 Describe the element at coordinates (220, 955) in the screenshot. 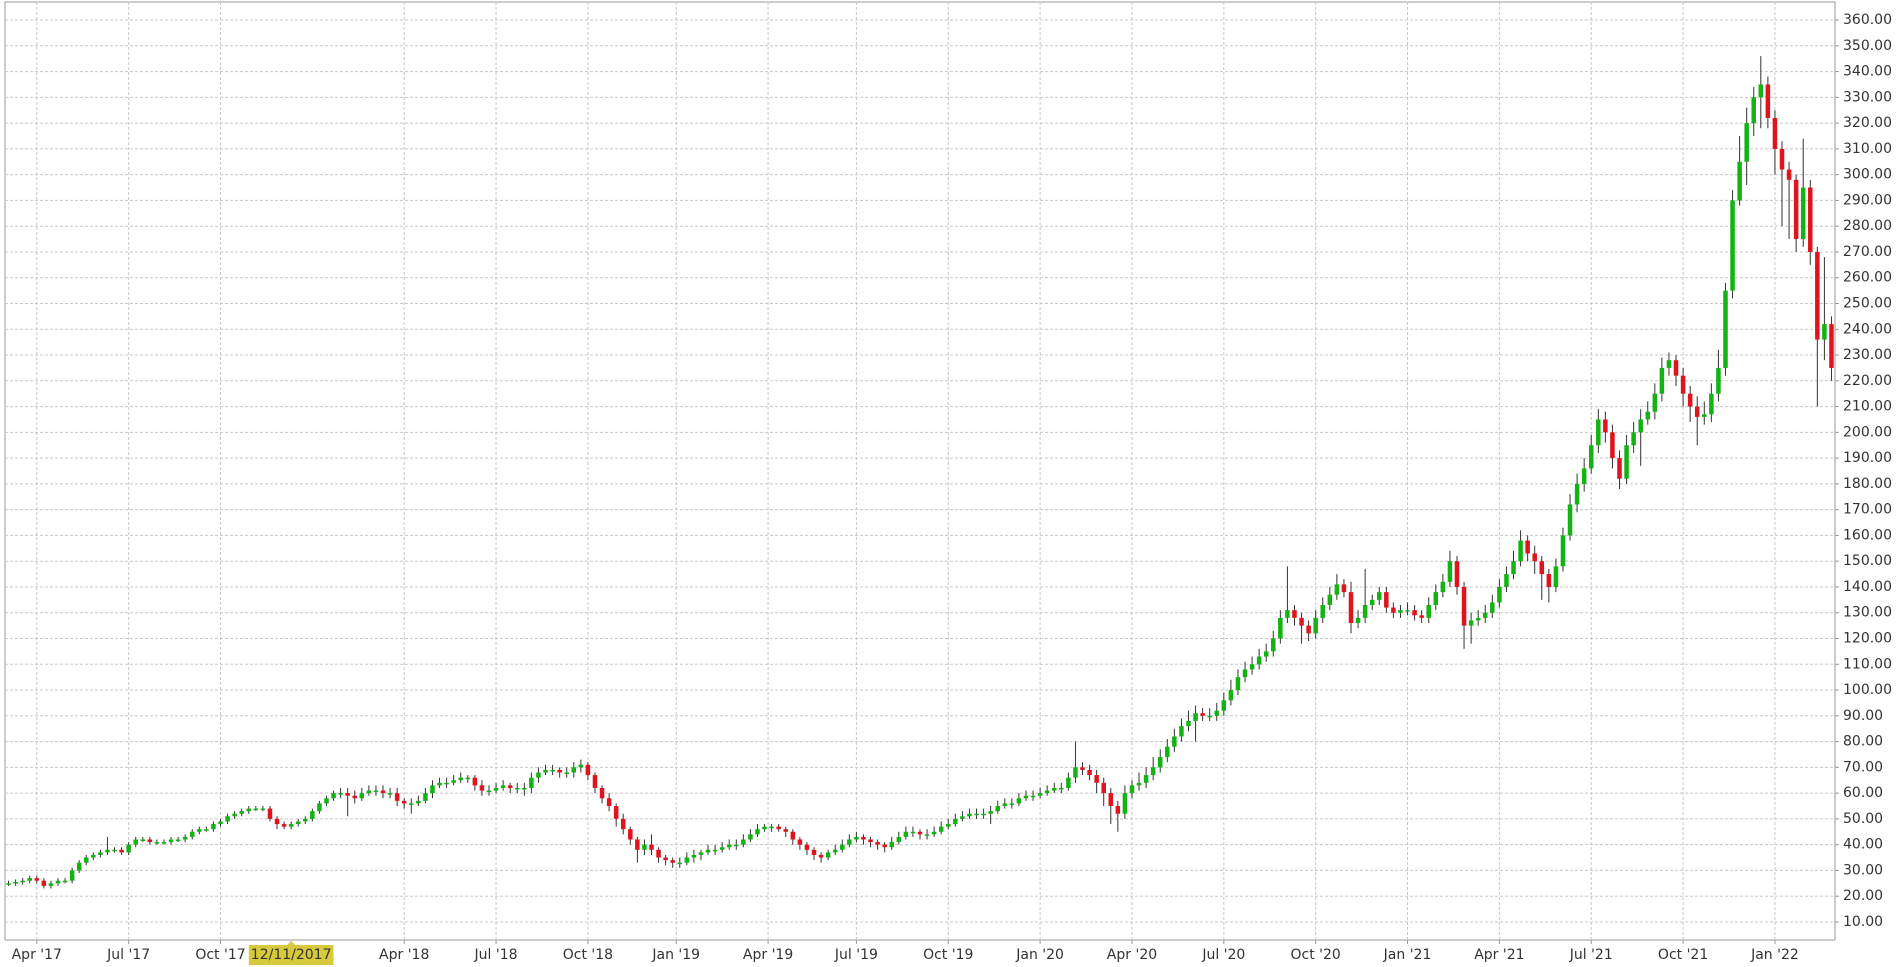

I see `x-tick-label: Oct '17` at that location.